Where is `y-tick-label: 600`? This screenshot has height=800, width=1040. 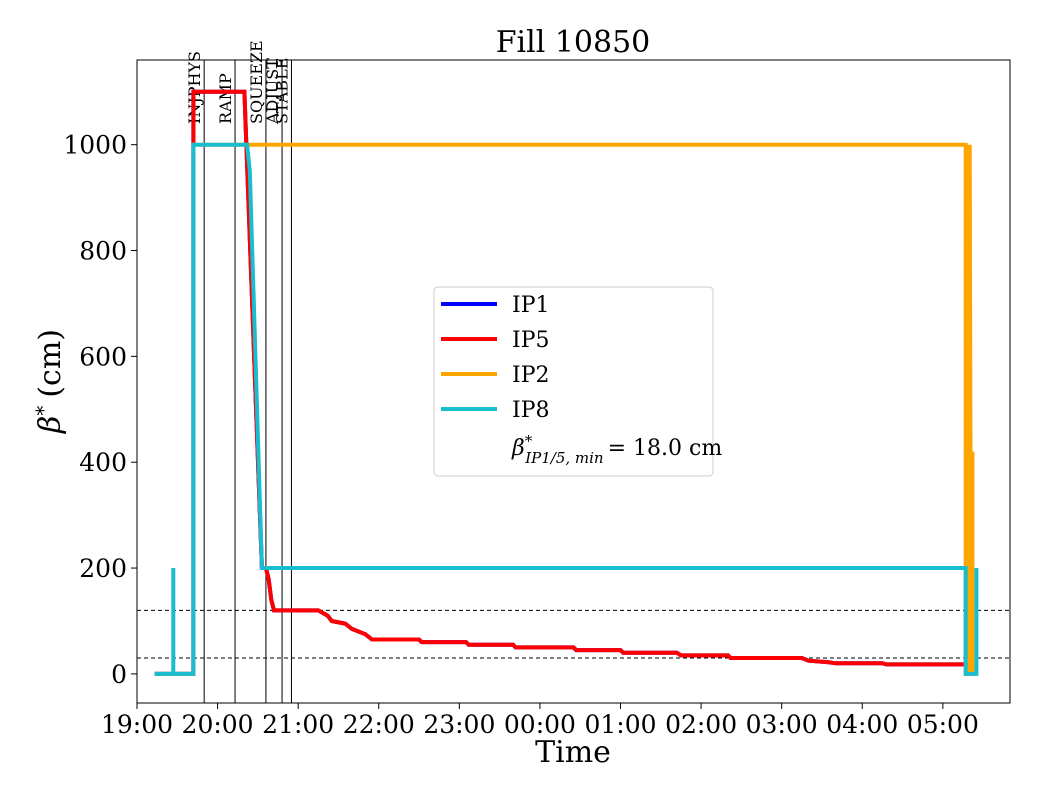 y-tick-label: 600 is located at coordinates (103, 356).